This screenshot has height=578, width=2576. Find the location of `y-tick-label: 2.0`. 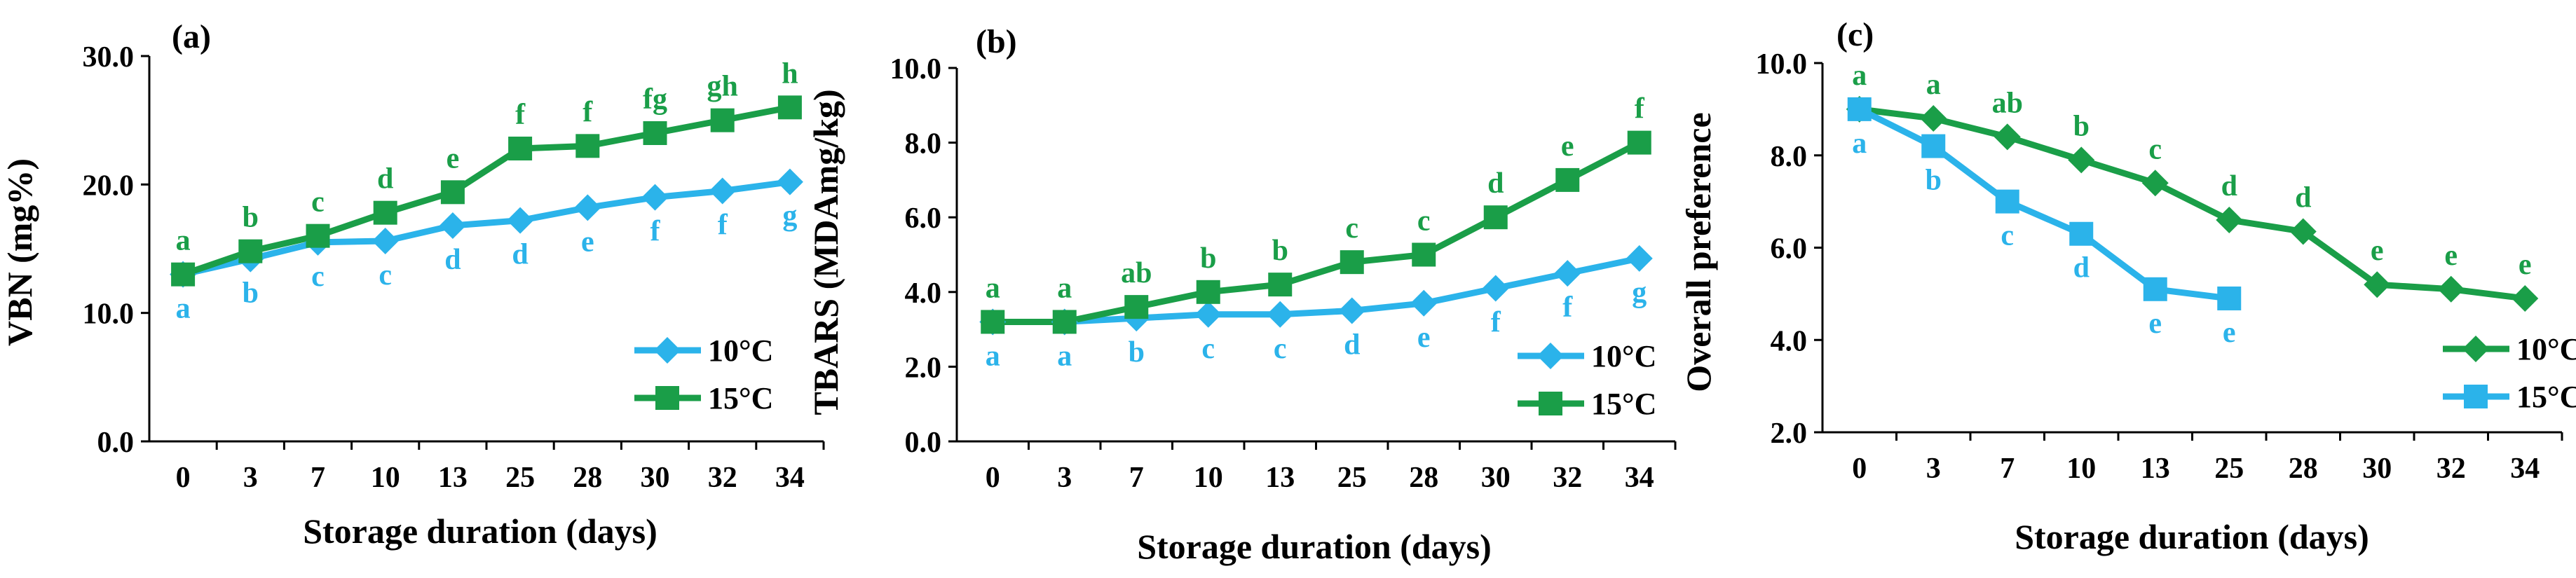

y-tick-label: 2.0 is located at coordinates (923, 368).